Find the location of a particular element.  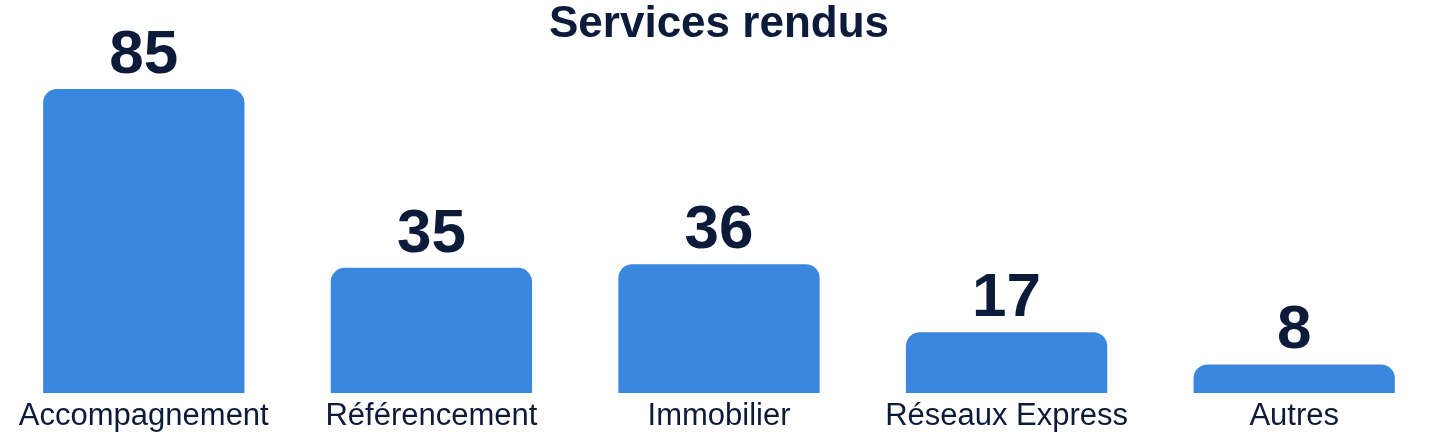

x-tick-label: Autres is located at coordinates (1294, 414).